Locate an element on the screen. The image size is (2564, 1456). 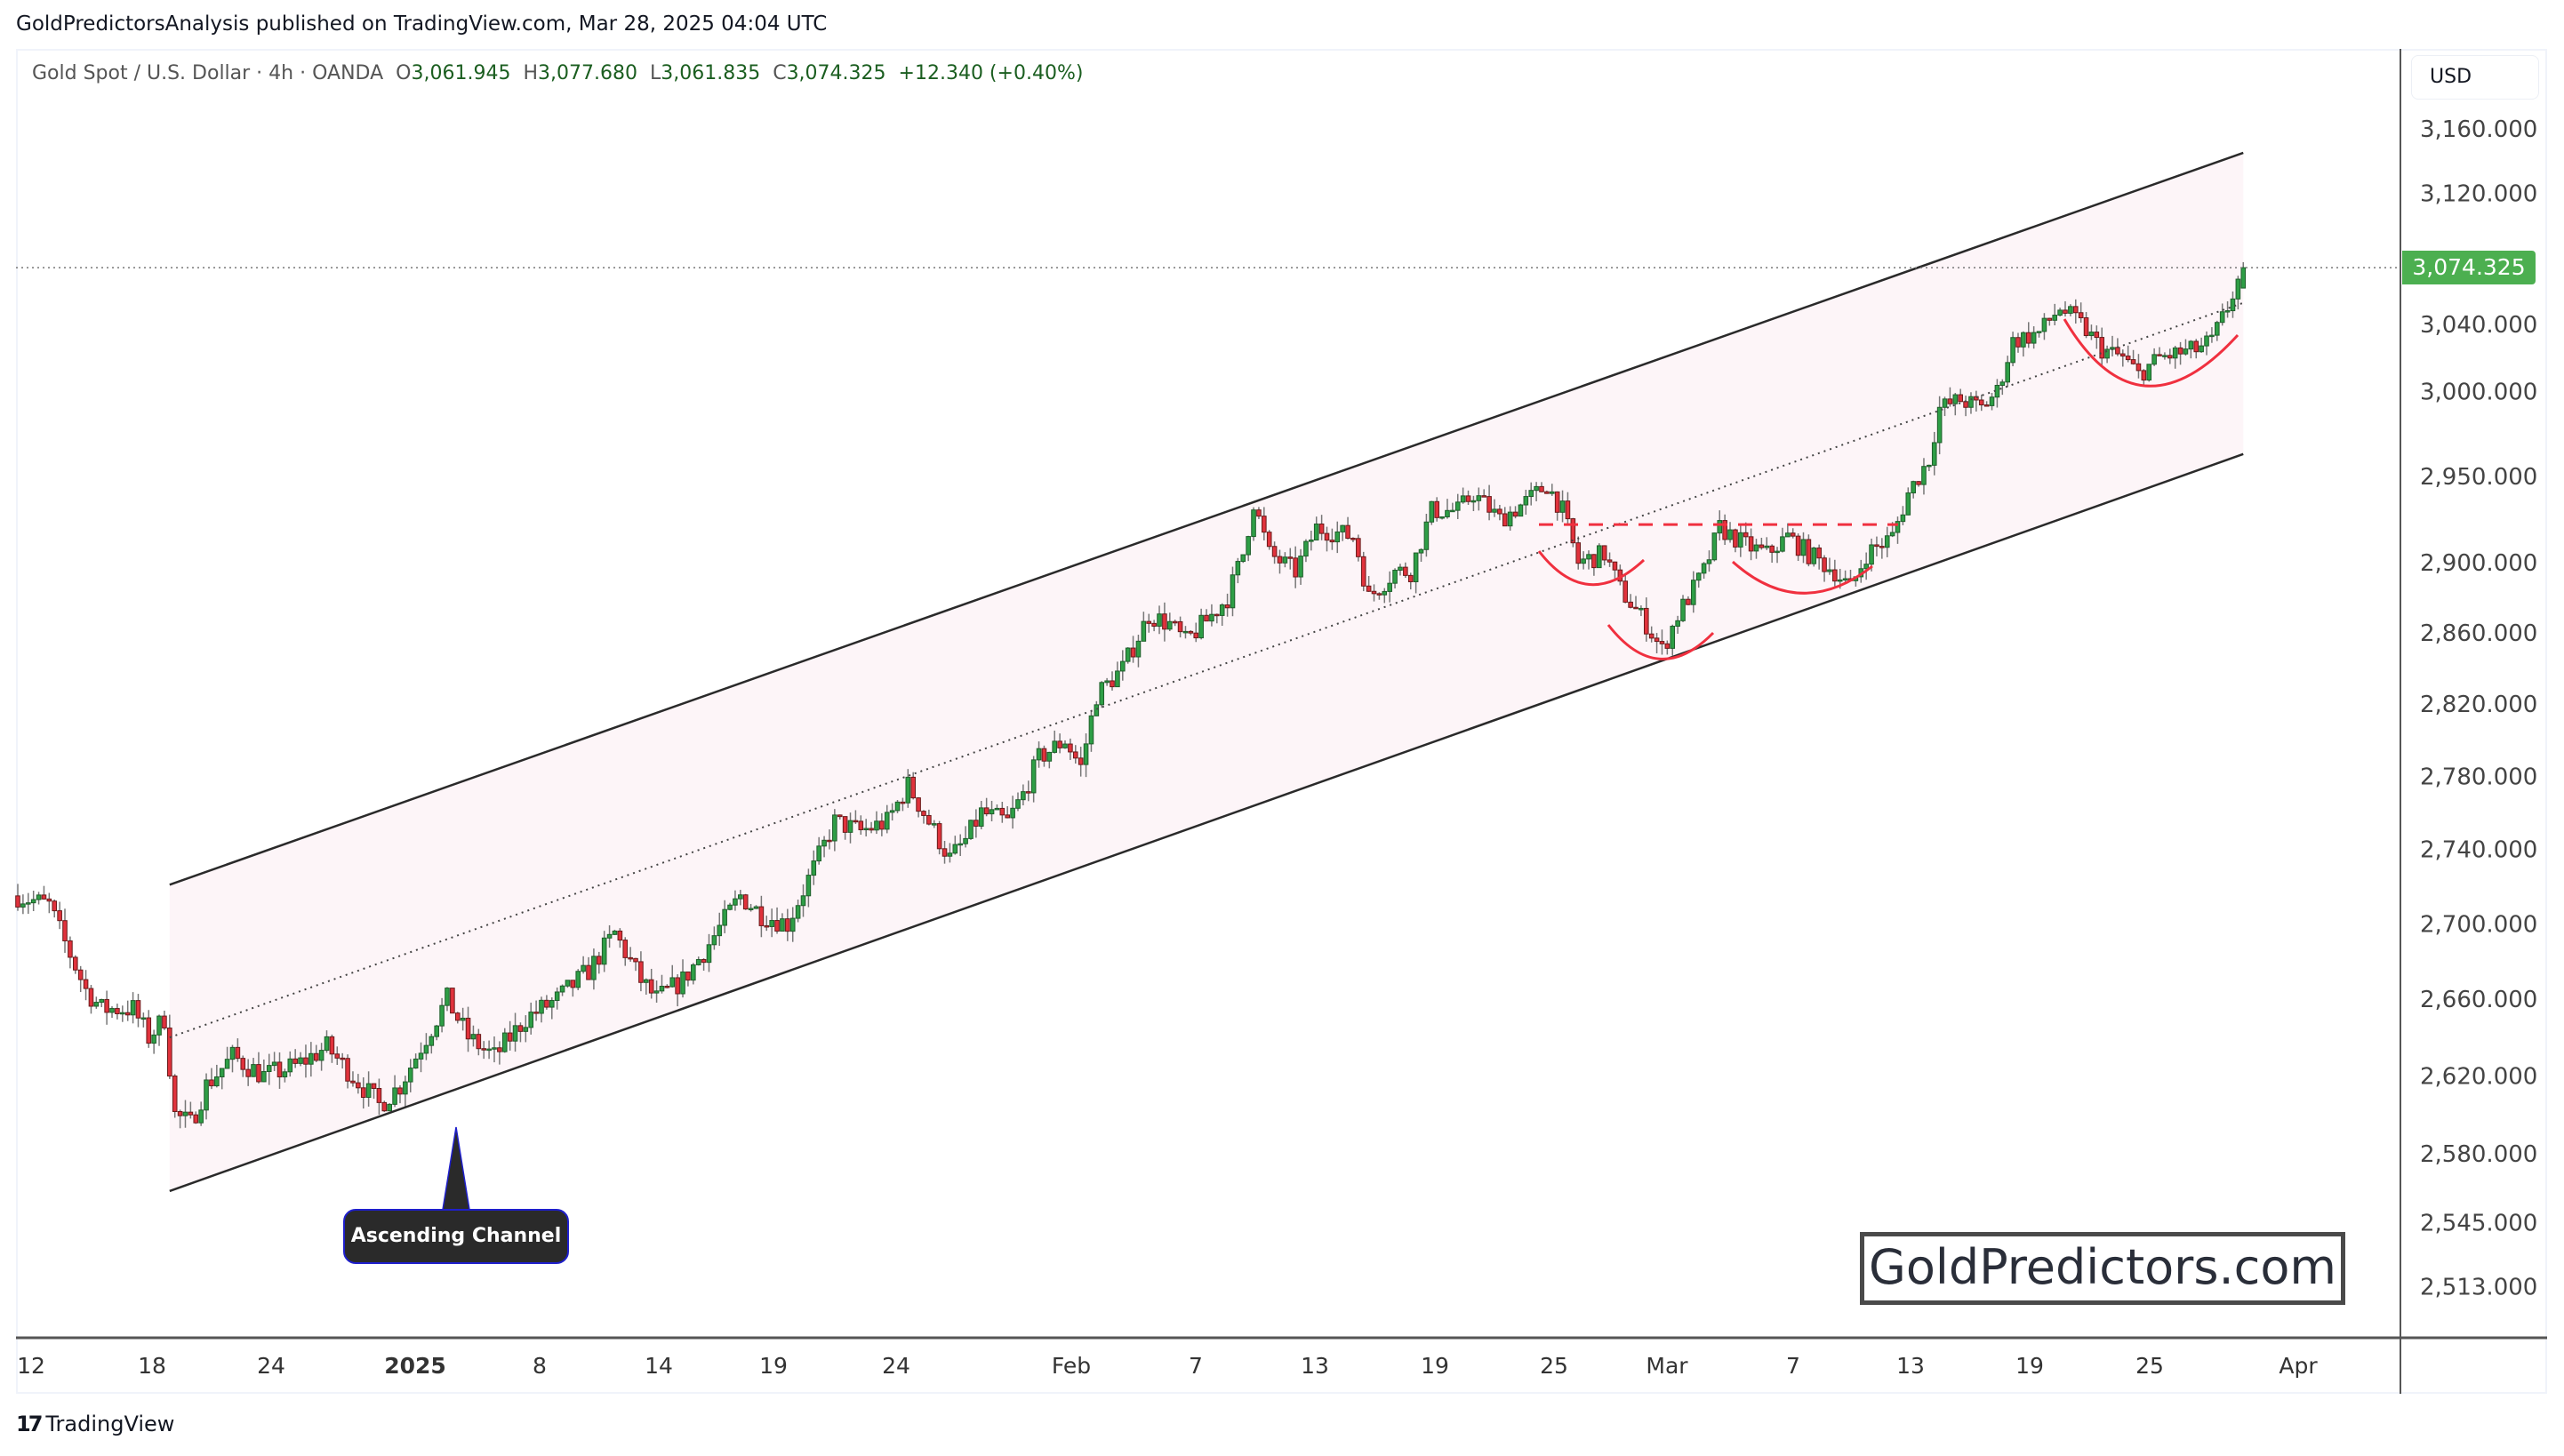
tradingview-logo: 17 TradingView is located at coordinates (95, 1424).